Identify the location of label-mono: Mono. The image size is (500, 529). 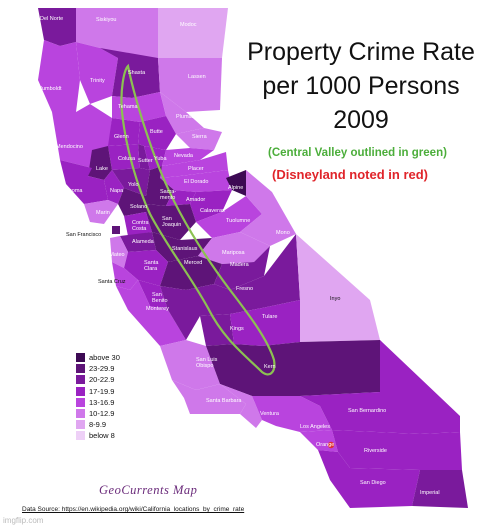
(283, 233).